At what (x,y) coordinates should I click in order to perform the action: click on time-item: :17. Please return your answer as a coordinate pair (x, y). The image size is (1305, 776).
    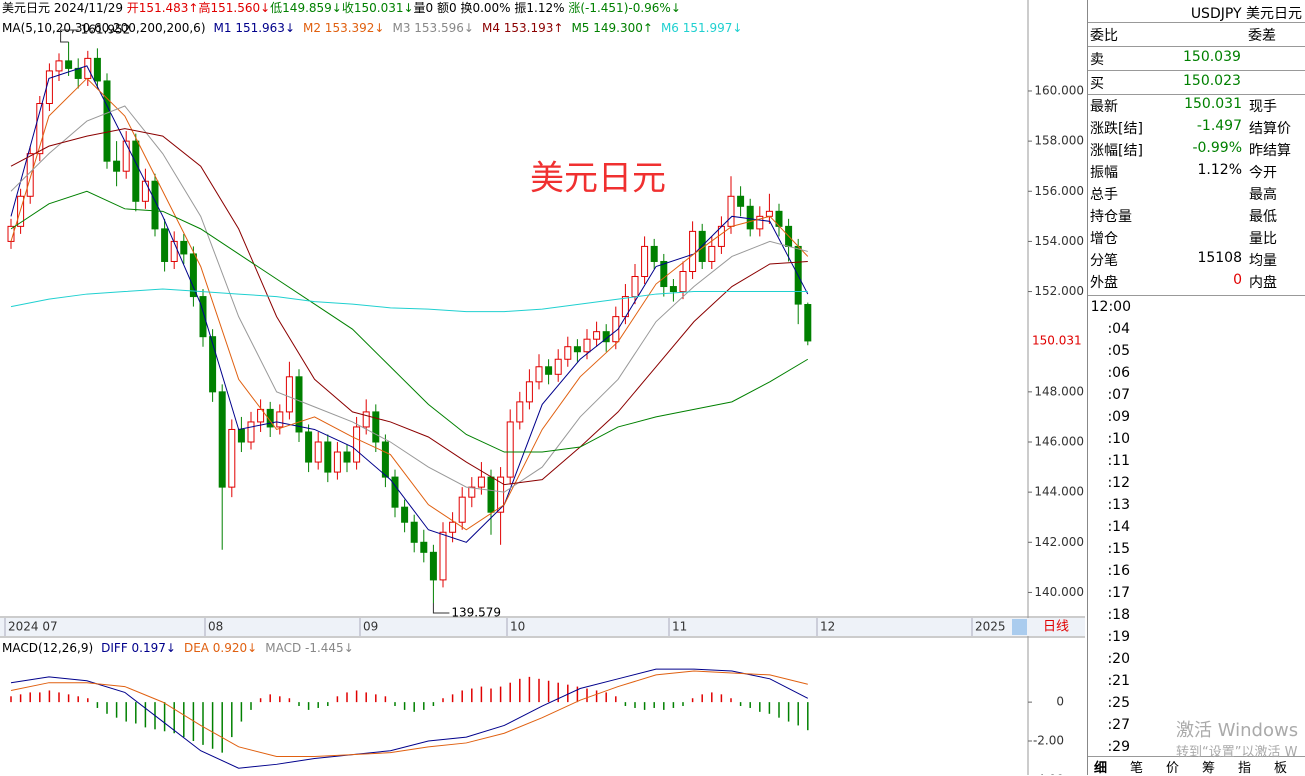
    Looking at the image, I should click on (1118, 593).